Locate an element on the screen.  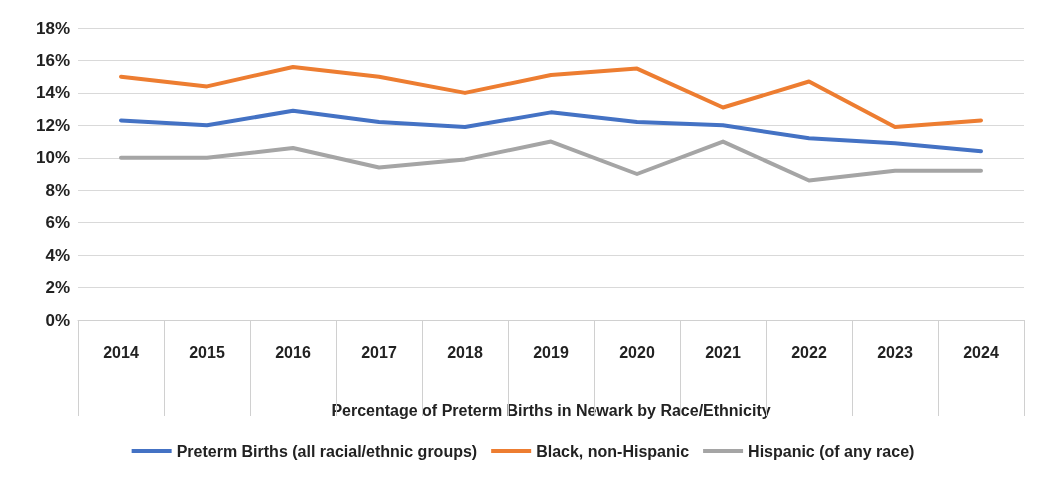
x-tick-label: 2021 is located at coordinates (723, 352).